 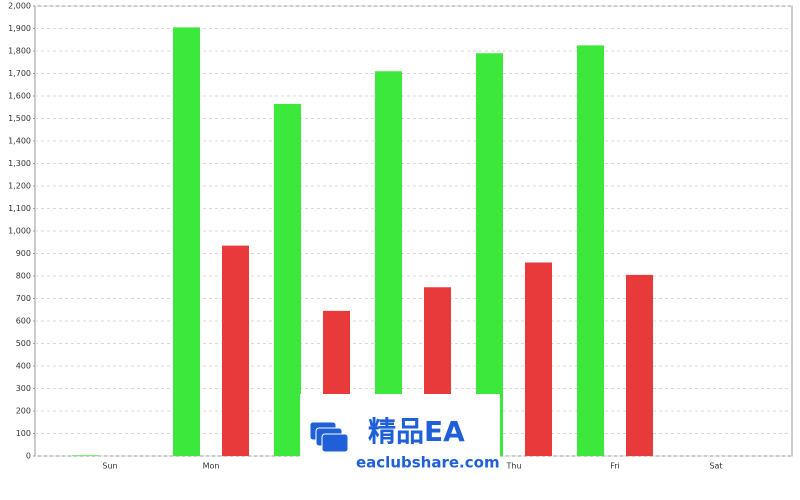 I want to click on y-tick-label: 300, so click(x=23, y=388).